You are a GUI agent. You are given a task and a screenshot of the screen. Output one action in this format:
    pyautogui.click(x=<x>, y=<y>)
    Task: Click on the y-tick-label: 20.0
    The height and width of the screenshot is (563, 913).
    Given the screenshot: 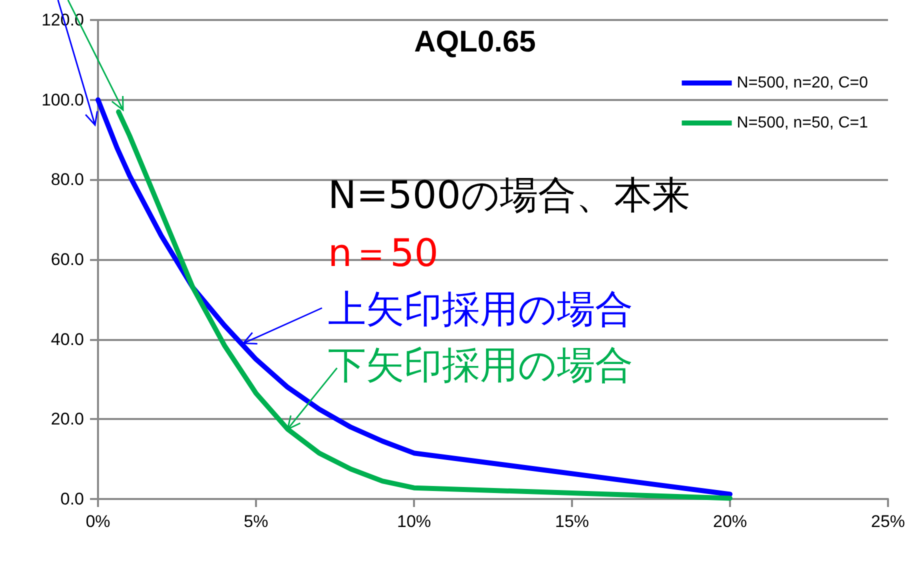 What is the action you would take?
    pyautogui.click(x=67, y=419)
    